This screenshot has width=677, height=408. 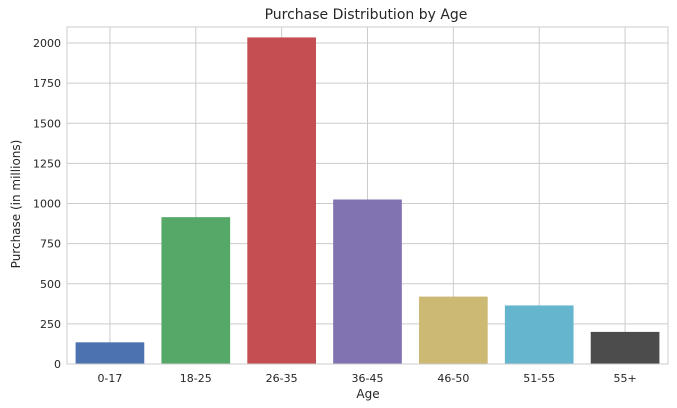 What do you see at coordinates (47, 123) in the screenshot?
I see `y-tick-label: 1500` at bounding box center [47, 123].